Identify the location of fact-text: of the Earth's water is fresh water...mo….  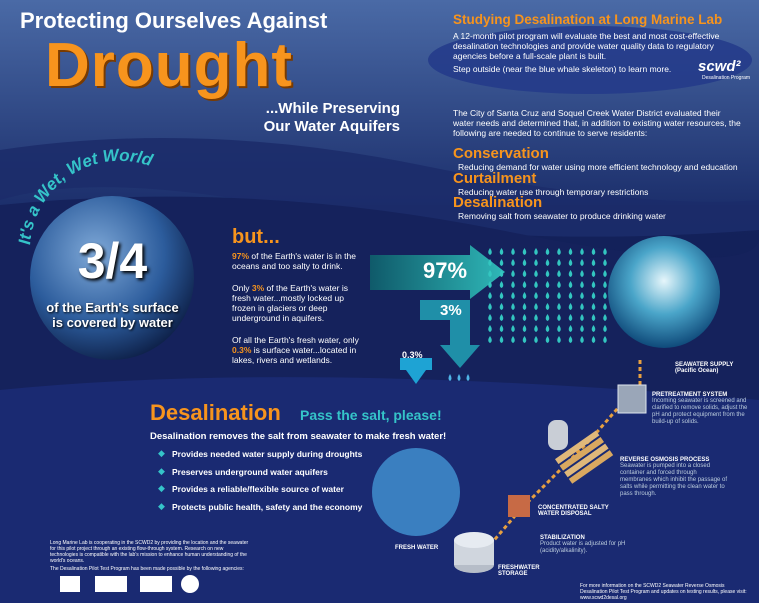
(290, 303).